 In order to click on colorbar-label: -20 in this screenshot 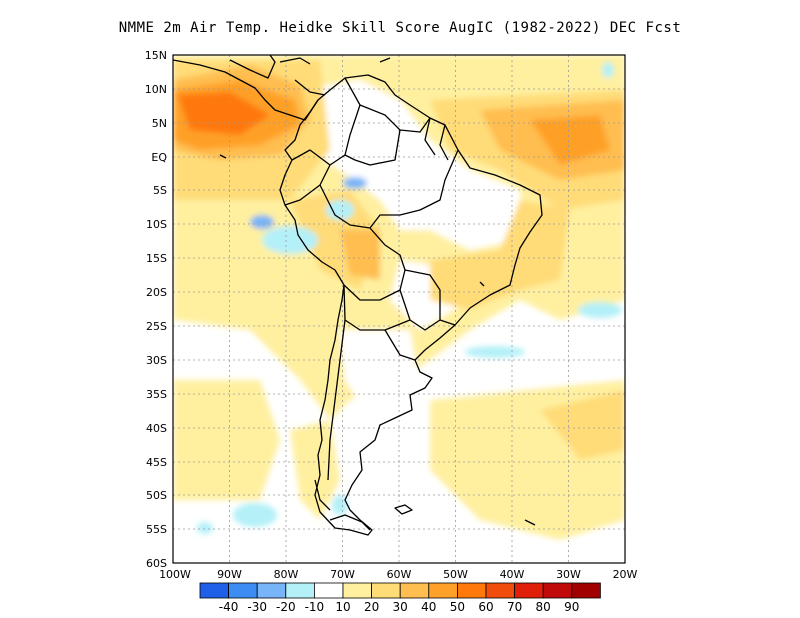, I will do `click(286, 607)`.